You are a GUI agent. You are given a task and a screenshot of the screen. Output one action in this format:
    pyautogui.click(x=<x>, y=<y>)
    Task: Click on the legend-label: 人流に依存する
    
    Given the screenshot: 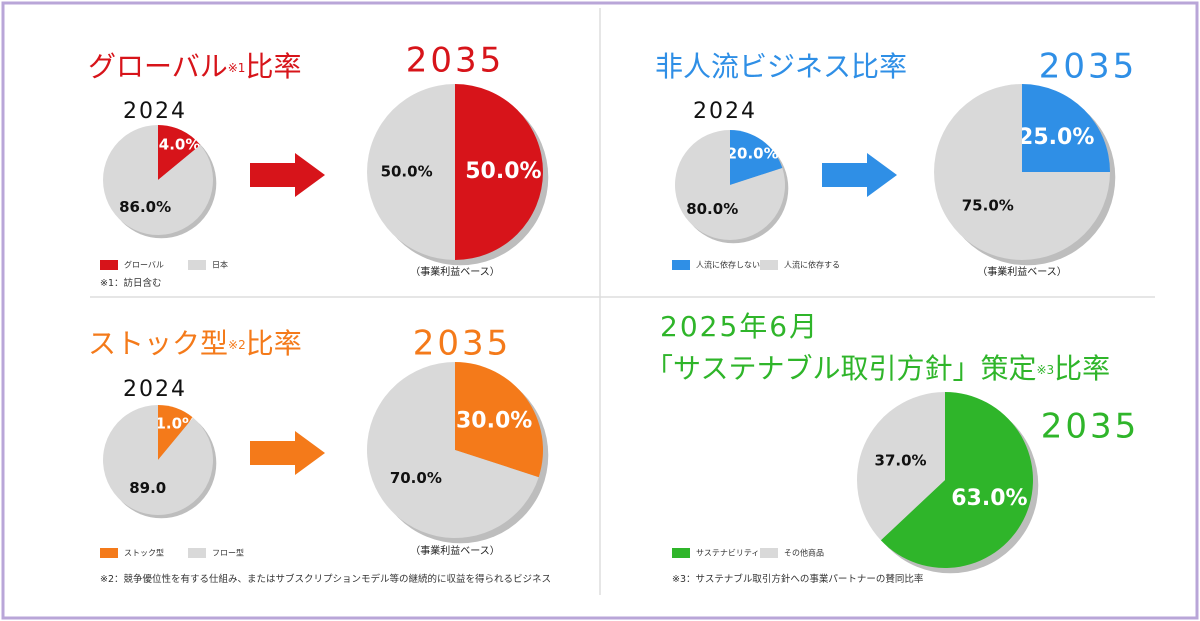 What is the action you would take?
    pyautogui.click(x=812, y=265)
    